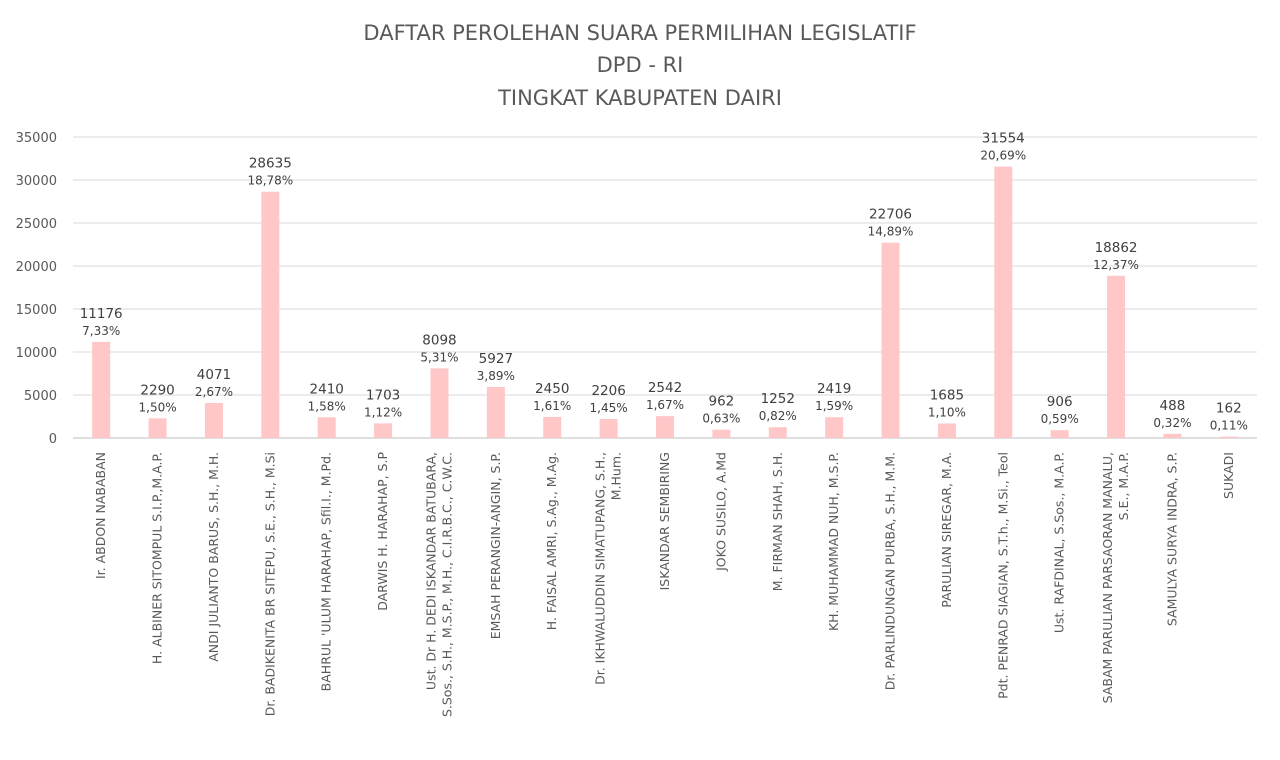 The image size is (1280, 760). I want to click on x-category-label: SUKADI, so click(1228, 475).